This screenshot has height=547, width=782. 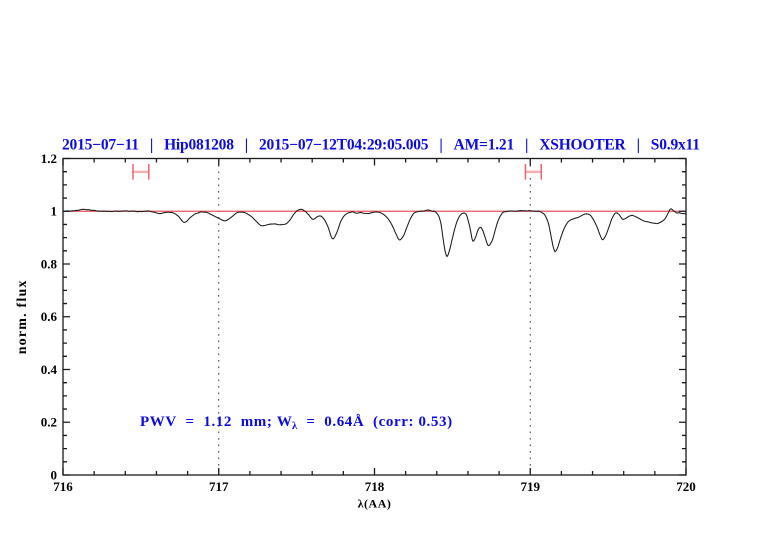 What do you see at coordinates (375, 486) in the screenshot?
I see `svg-text: 718` at bounding box center [375, 486].